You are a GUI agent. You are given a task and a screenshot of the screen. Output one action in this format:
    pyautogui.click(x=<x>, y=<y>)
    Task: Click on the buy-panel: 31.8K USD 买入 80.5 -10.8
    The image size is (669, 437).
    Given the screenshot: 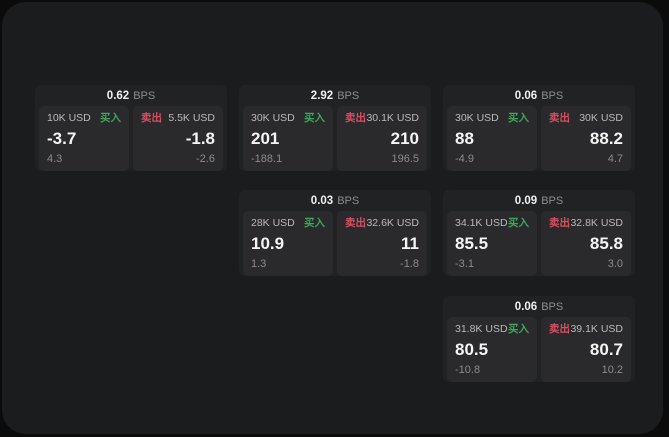 What is the action you would take?
    pyautogui.click(x=492, y=349)
    